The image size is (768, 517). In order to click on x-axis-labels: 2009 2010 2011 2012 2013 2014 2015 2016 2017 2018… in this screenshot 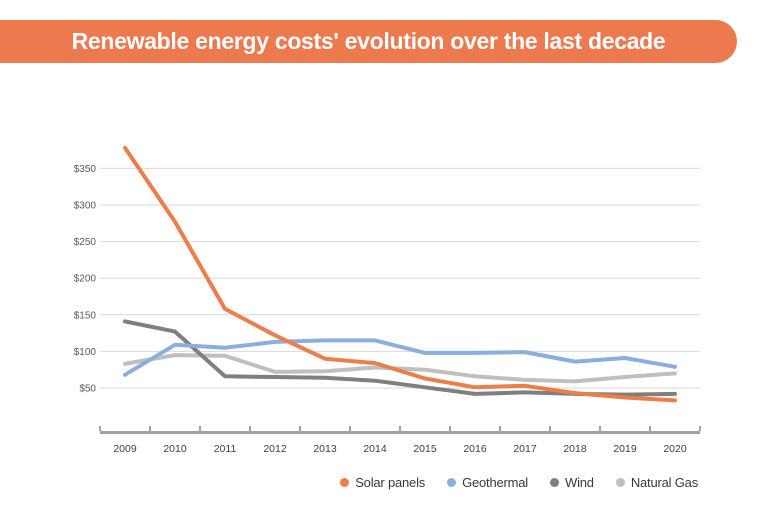, I will do `click(400, 449)`.